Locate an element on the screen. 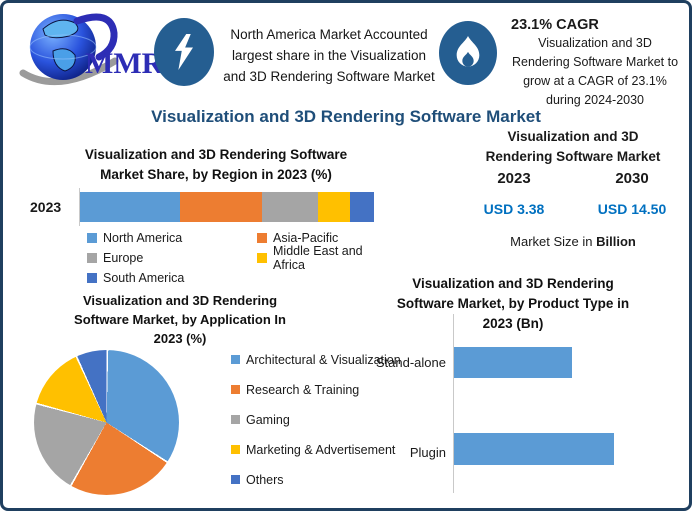 The image size is (692, 511). legend-item-gaming: Gaming is located at coordinates (316, 419).